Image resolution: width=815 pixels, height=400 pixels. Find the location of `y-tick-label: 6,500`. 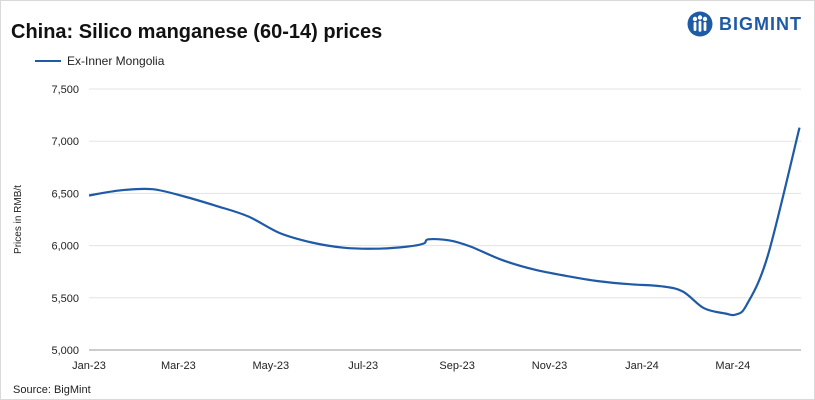

y-tick-label: 6,500 is located at coordinates (65, 194).